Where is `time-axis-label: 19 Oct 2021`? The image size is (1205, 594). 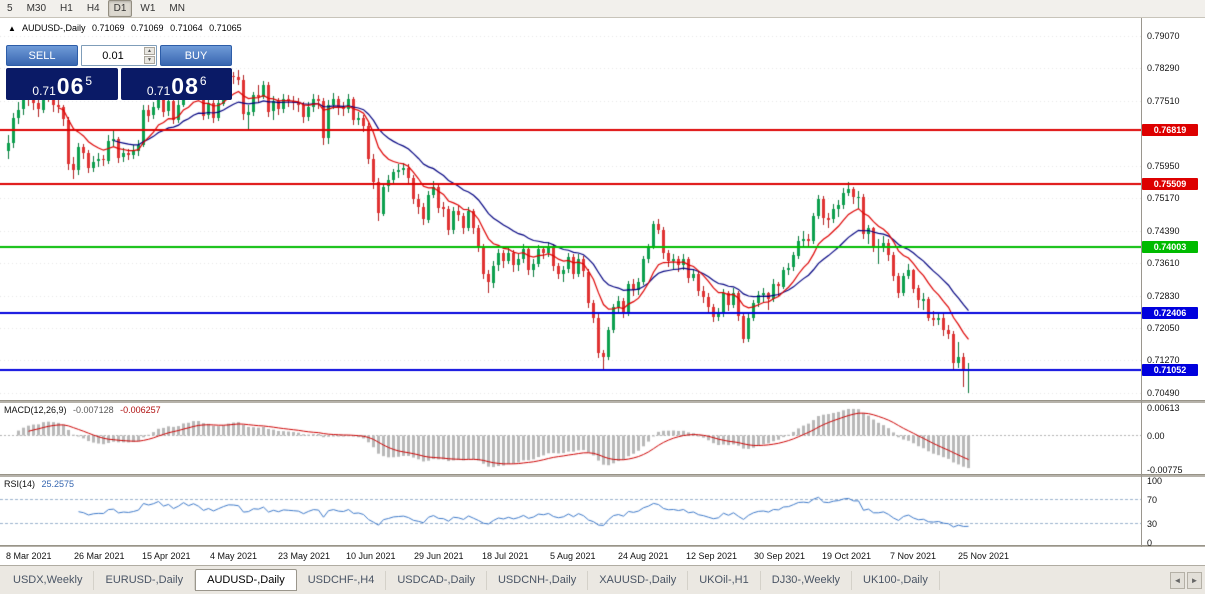
time-axis-label: 19 Oct 2021 is located at coordinates (847, 556).